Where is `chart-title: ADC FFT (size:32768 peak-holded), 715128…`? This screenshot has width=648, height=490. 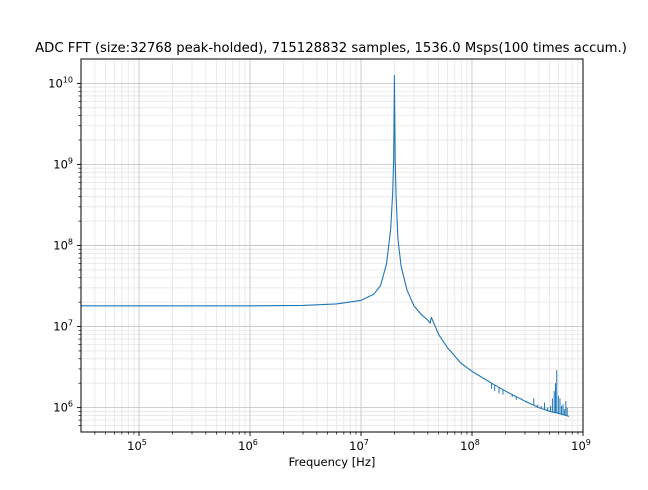 chart-title: ADC FFT (size:32768 peak-holded), 715128… is located at coordinates (331, 48).